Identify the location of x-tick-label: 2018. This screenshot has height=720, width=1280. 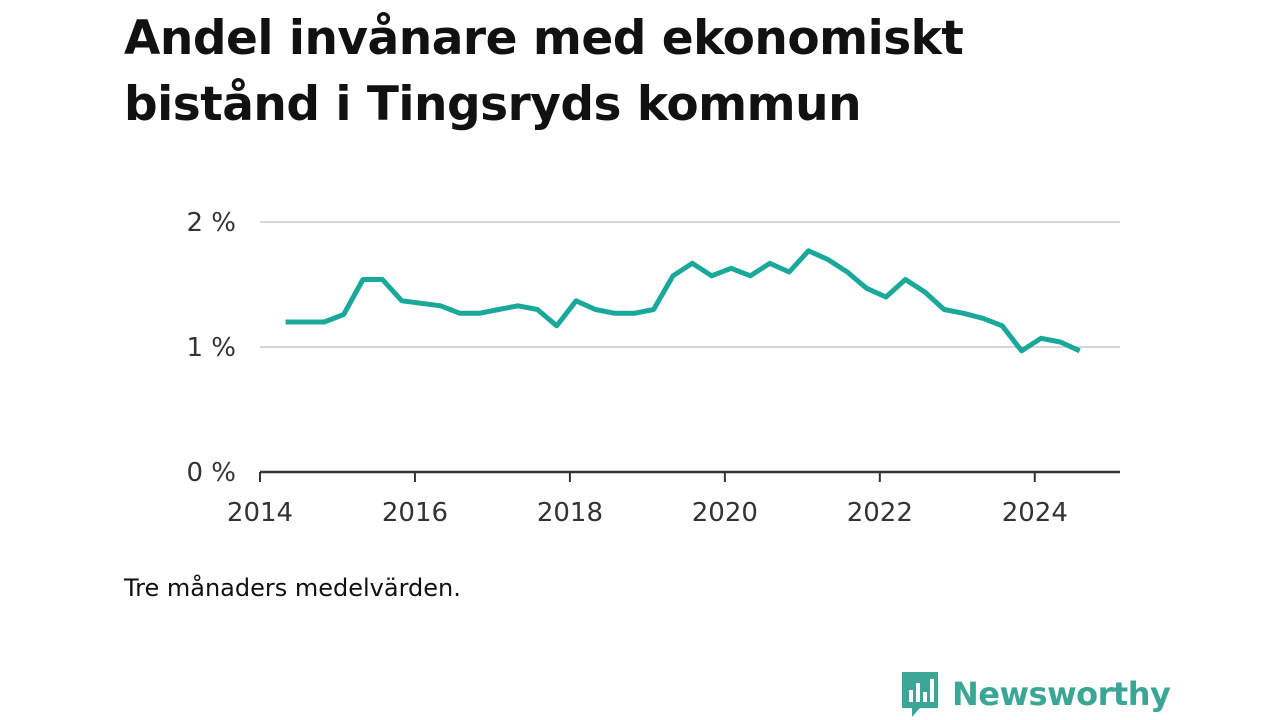
(570, 513).